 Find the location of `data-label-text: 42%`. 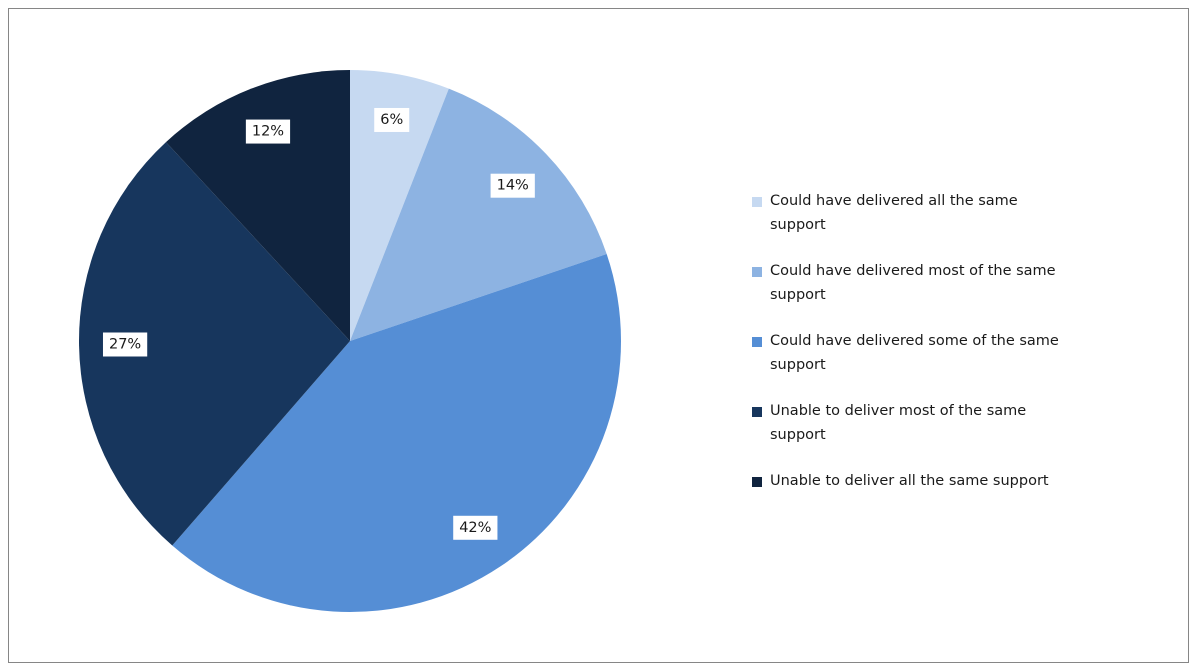

data-label-text: 42% is located at coordinates (475, 528).